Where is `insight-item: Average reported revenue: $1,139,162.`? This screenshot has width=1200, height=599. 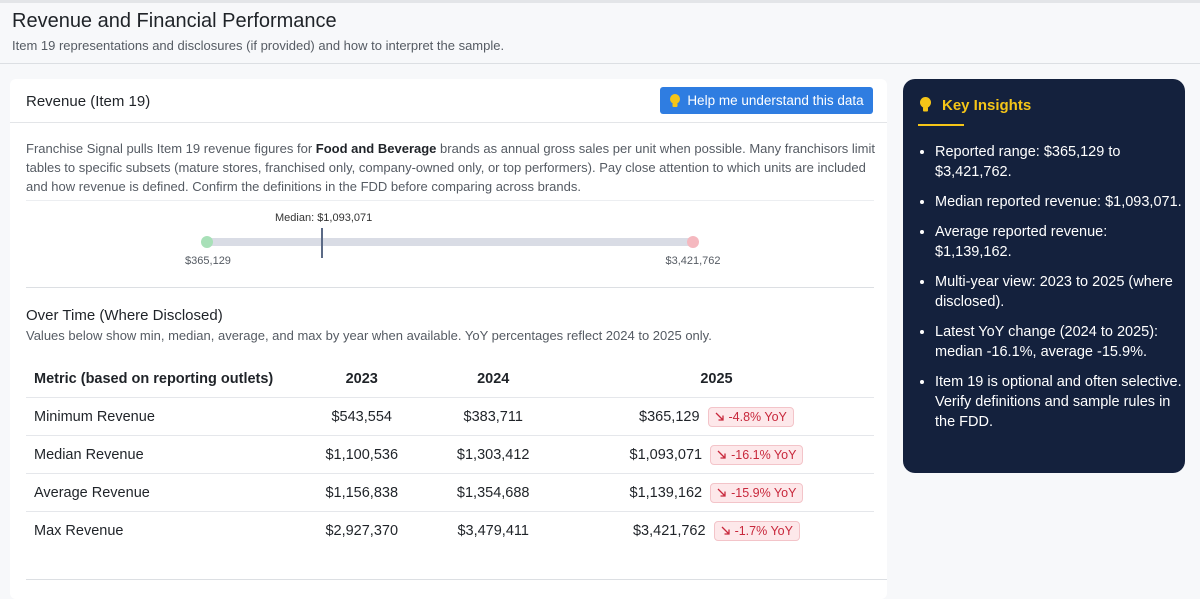
insight-item: Average reported revenue: $1,139,162. is located at coordinates (1060, 242).